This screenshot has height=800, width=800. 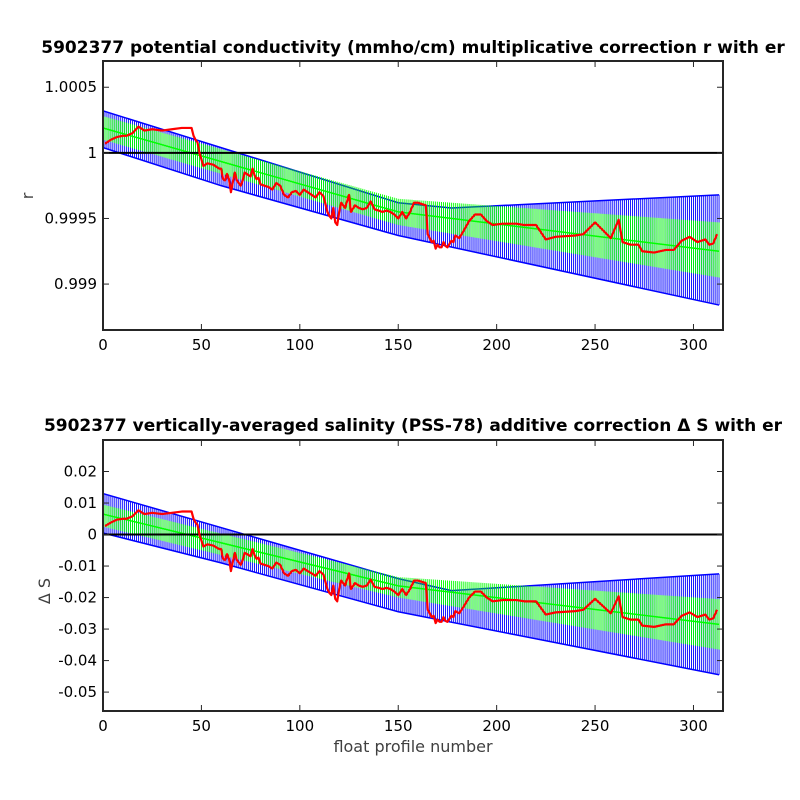 I want to click on y-tick-label: -0.05, so click(x=77, y=692).